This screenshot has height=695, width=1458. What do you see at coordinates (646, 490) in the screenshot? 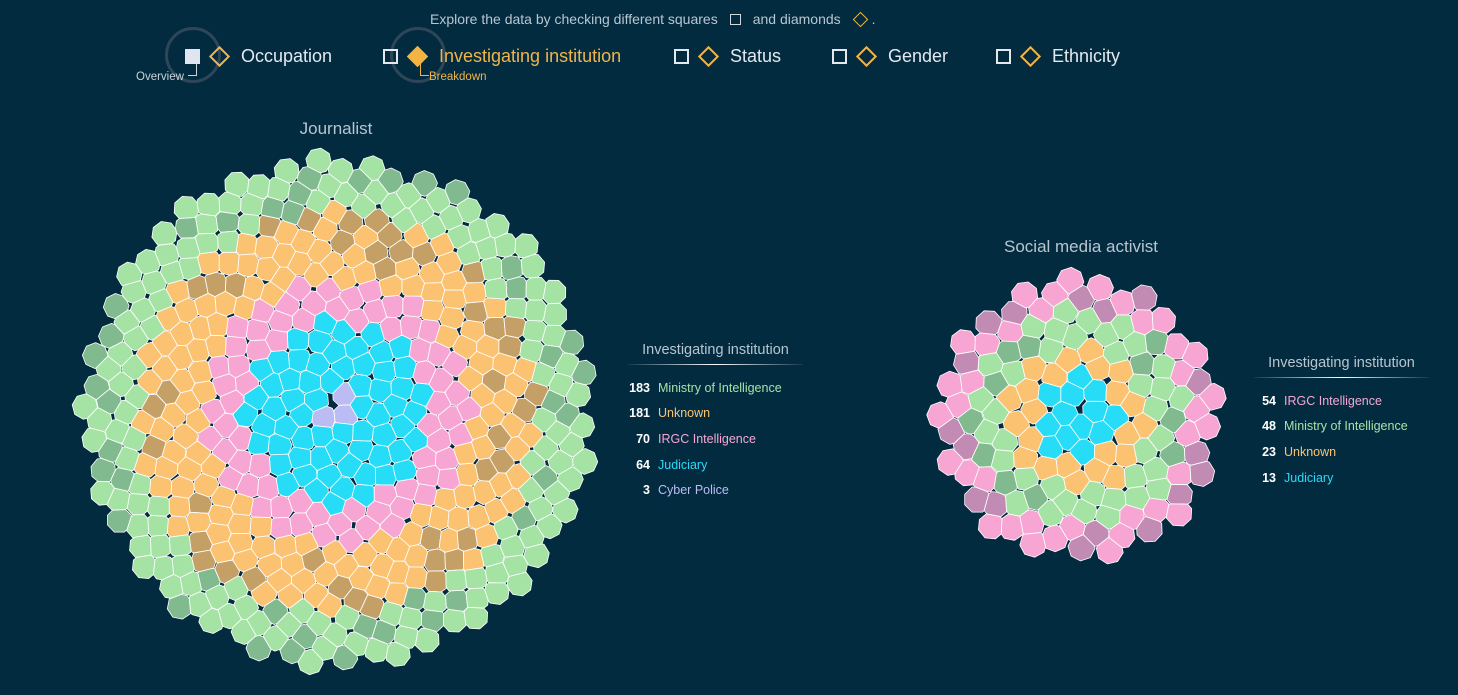
I see `legend-count: 3` at bounding box center [646, 490].